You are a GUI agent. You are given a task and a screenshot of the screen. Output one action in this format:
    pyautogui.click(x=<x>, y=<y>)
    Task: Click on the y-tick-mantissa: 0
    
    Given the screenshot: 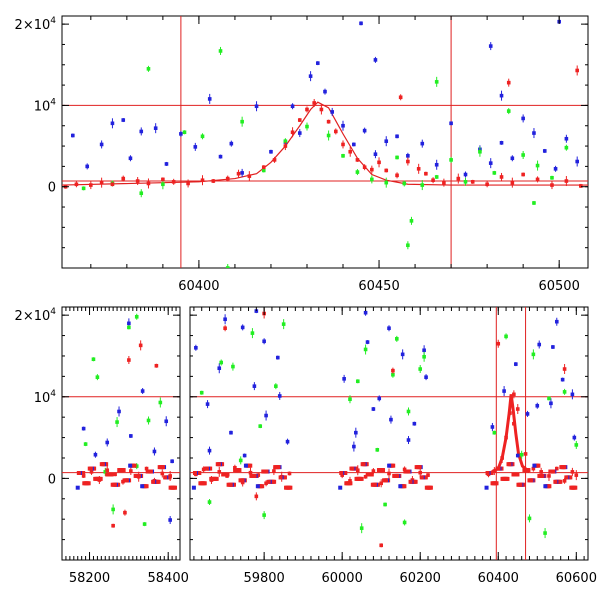 What is the action you would take?
    pyautogui.click(x=52, y=188)
    